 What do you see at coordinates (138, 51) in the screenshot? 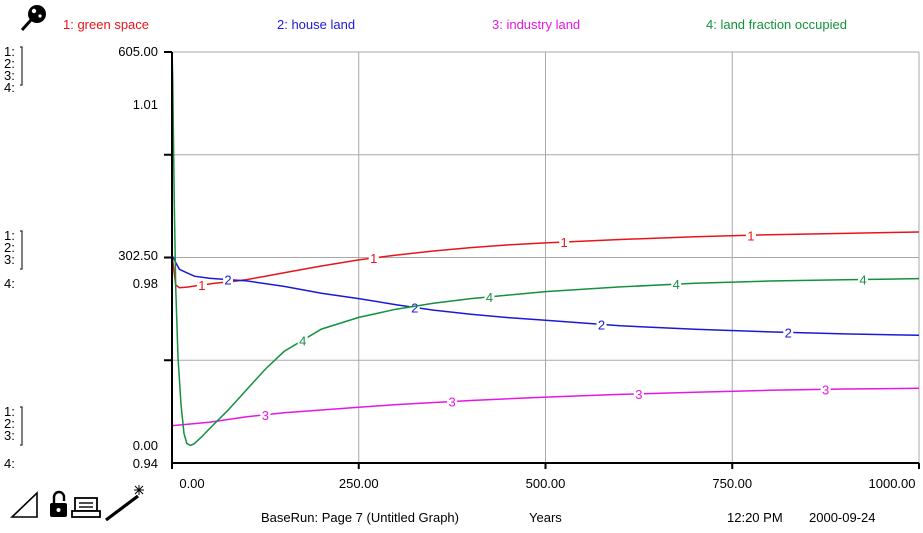
I see `axis-max-value: 605.00` at bounding box center [138, 51].